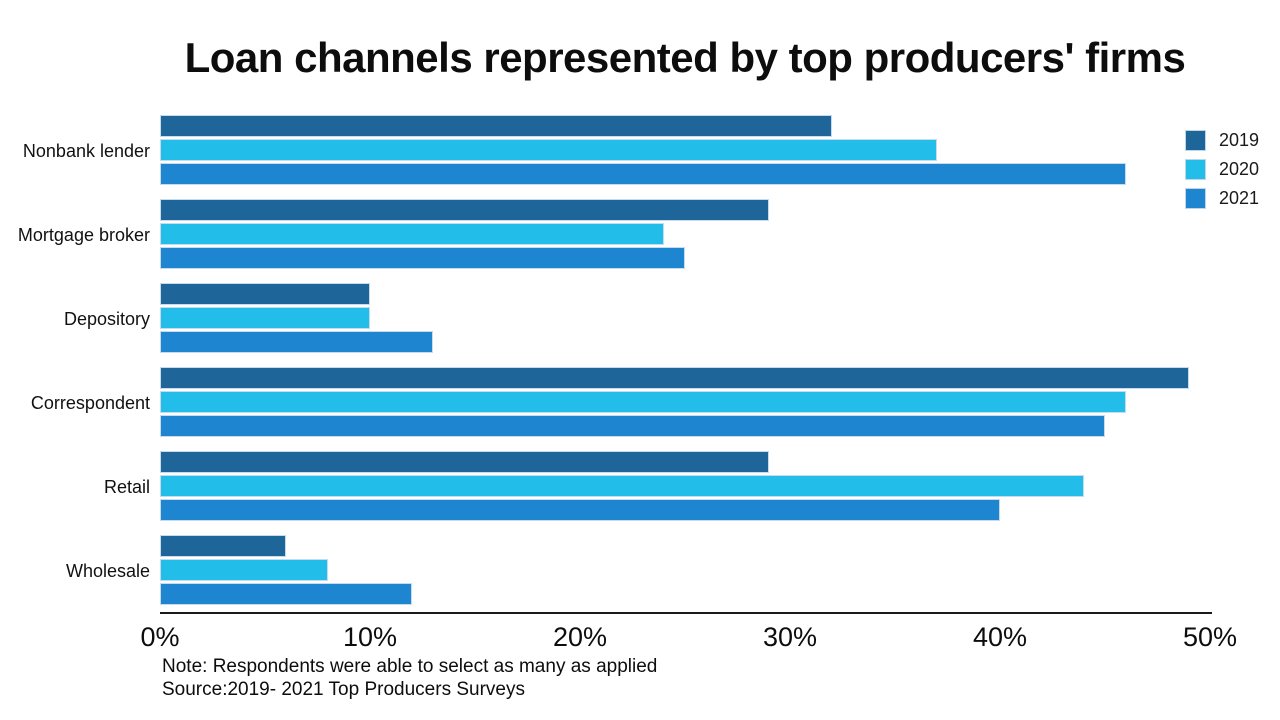 The height and width of the screenshot is (720, 1280). Describe the element at coordinates (422, 258) in the screenshot. I see `bar-2021-mortgage-broker` at that location.